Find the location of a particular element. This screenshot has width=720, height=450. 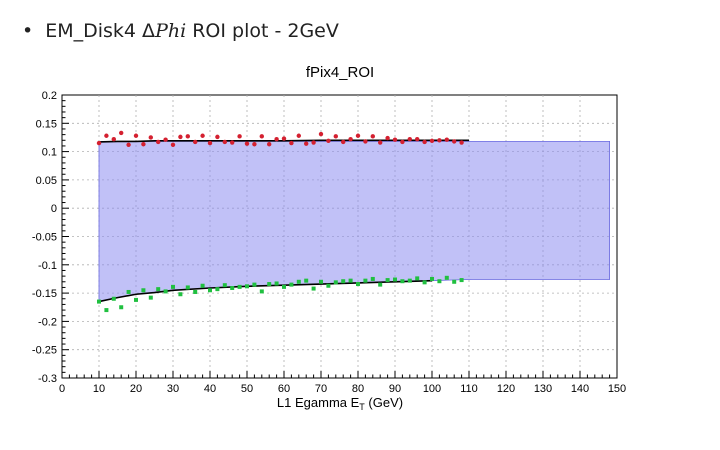

y-tick-label: 0.1 is located at coordinates (49, 153).